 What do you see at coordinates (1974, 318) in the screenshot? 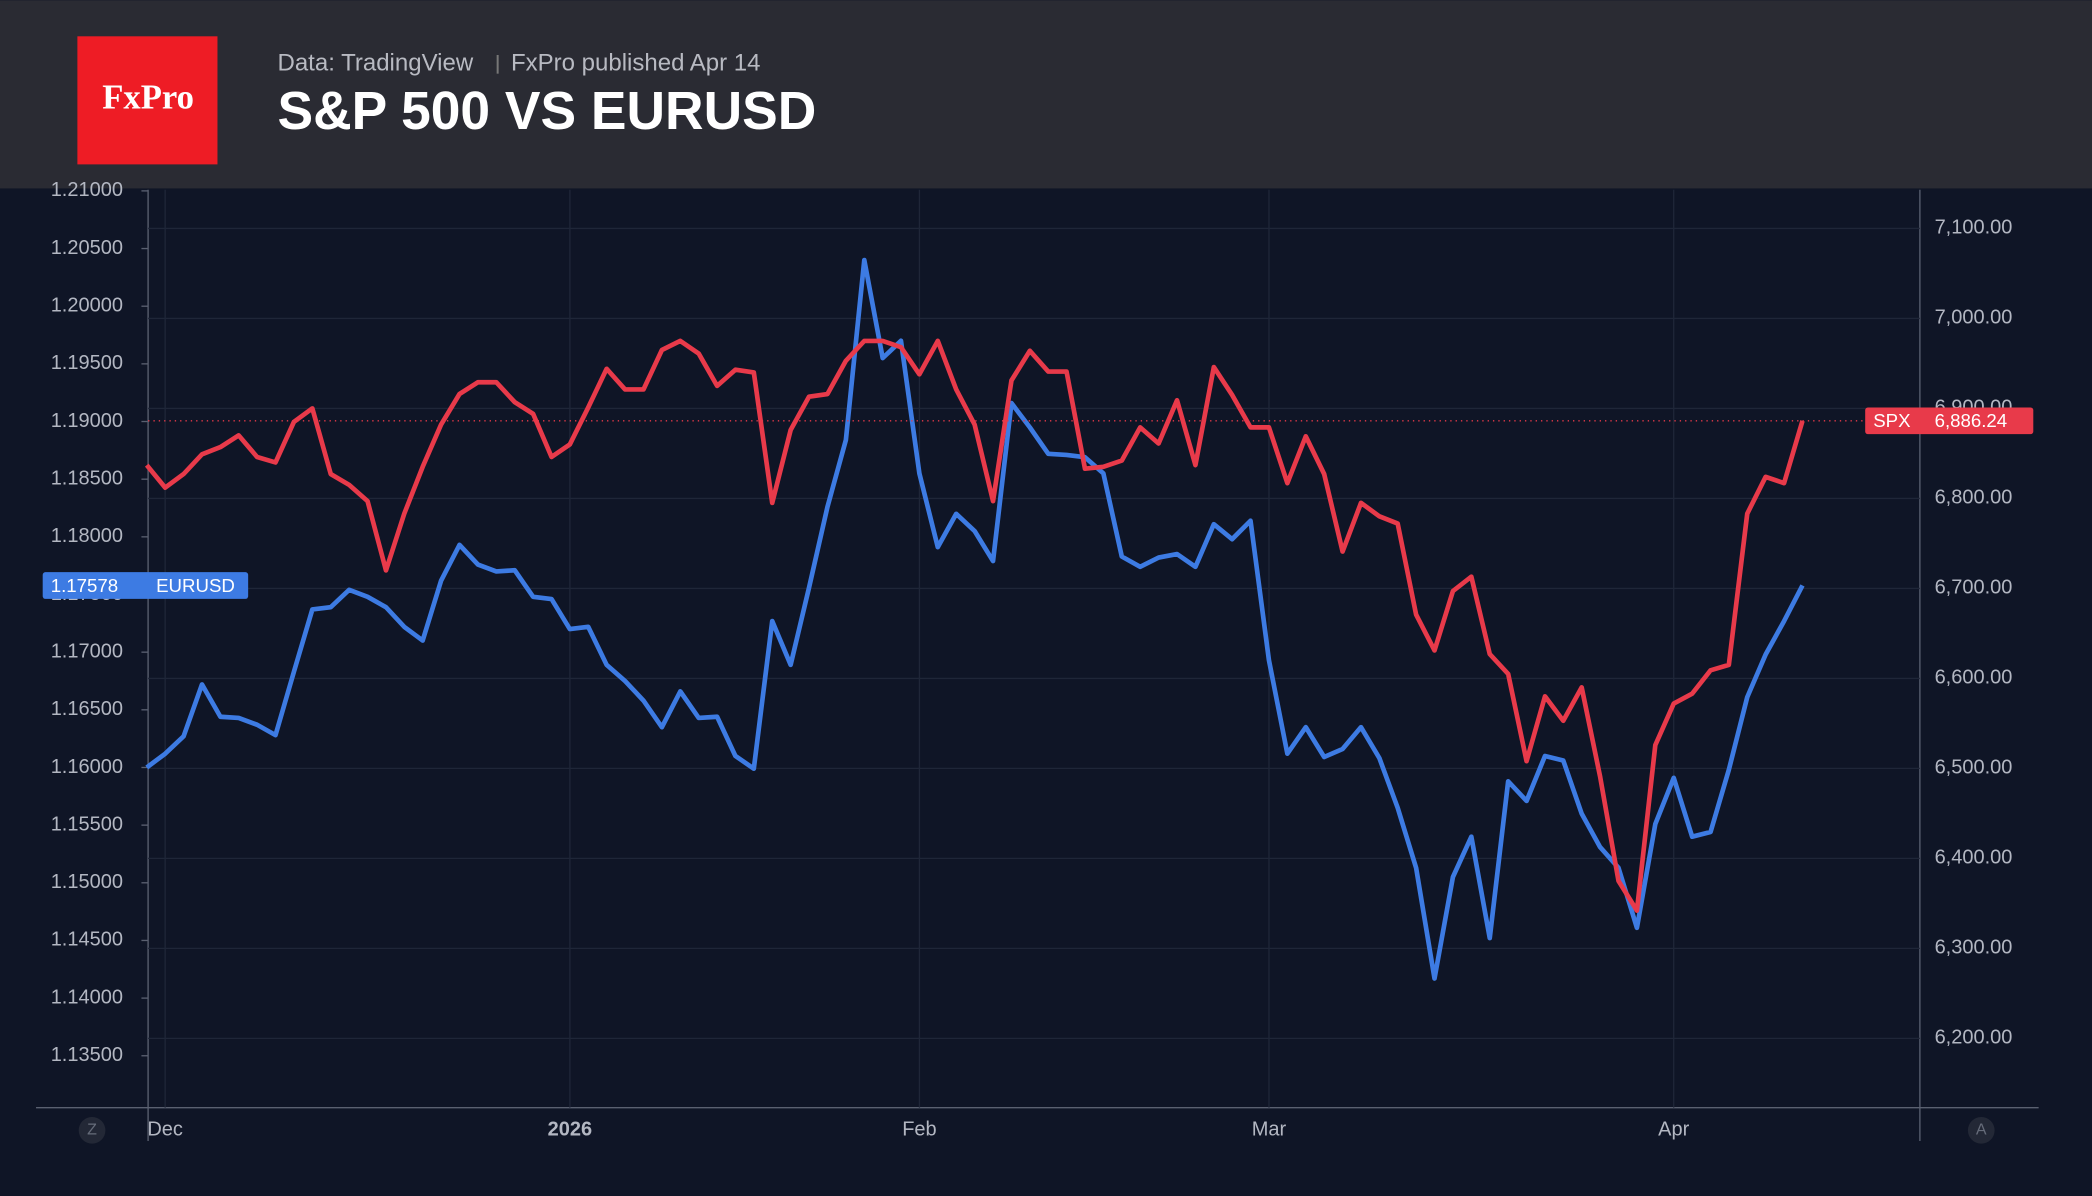
I see `y2-tick-label: 7,000.00` at bounding box center [1974, 318].